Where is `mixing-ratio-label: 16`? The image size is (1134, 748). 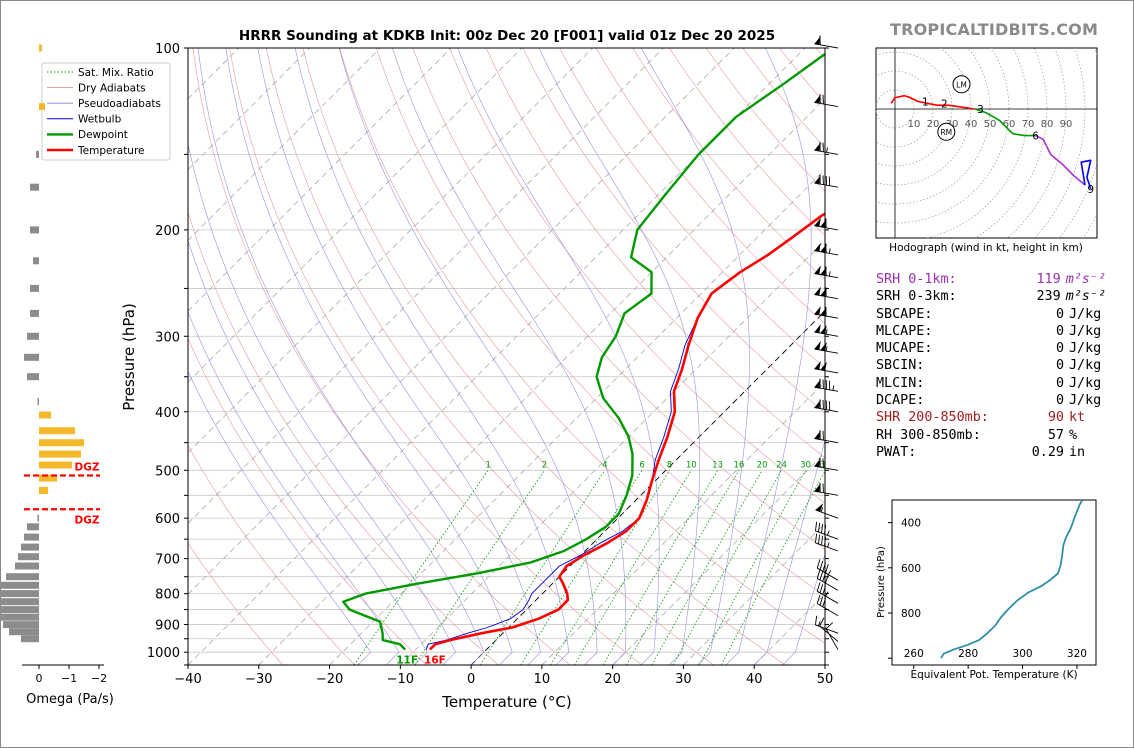 mixing-ratio-label: 16 is located at coordinates (738, 465).